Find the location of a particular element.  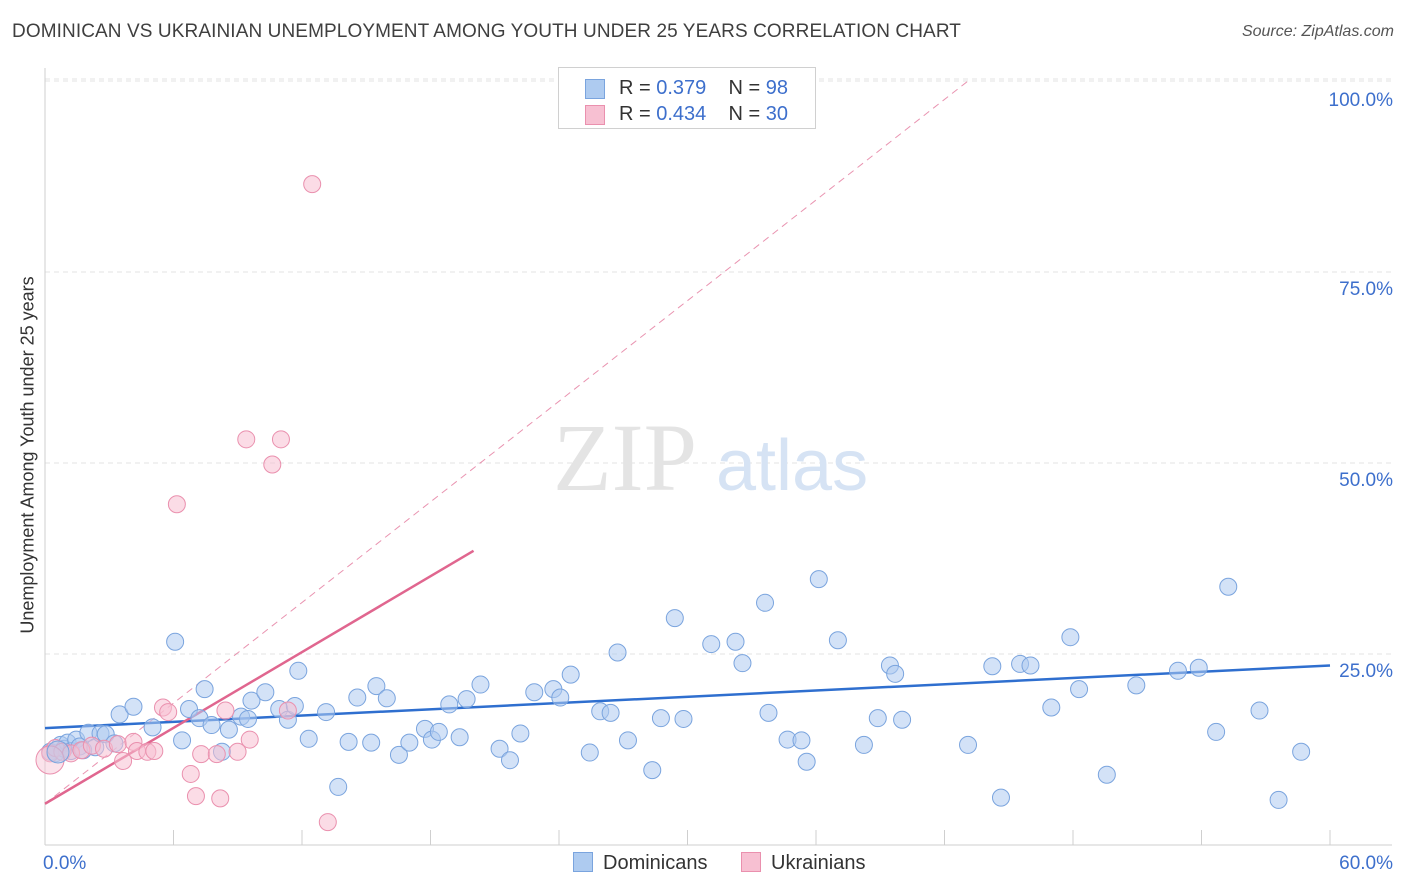

legend-stats-text: R = 0.434 N = 30 is located at coordinates (703, 114).